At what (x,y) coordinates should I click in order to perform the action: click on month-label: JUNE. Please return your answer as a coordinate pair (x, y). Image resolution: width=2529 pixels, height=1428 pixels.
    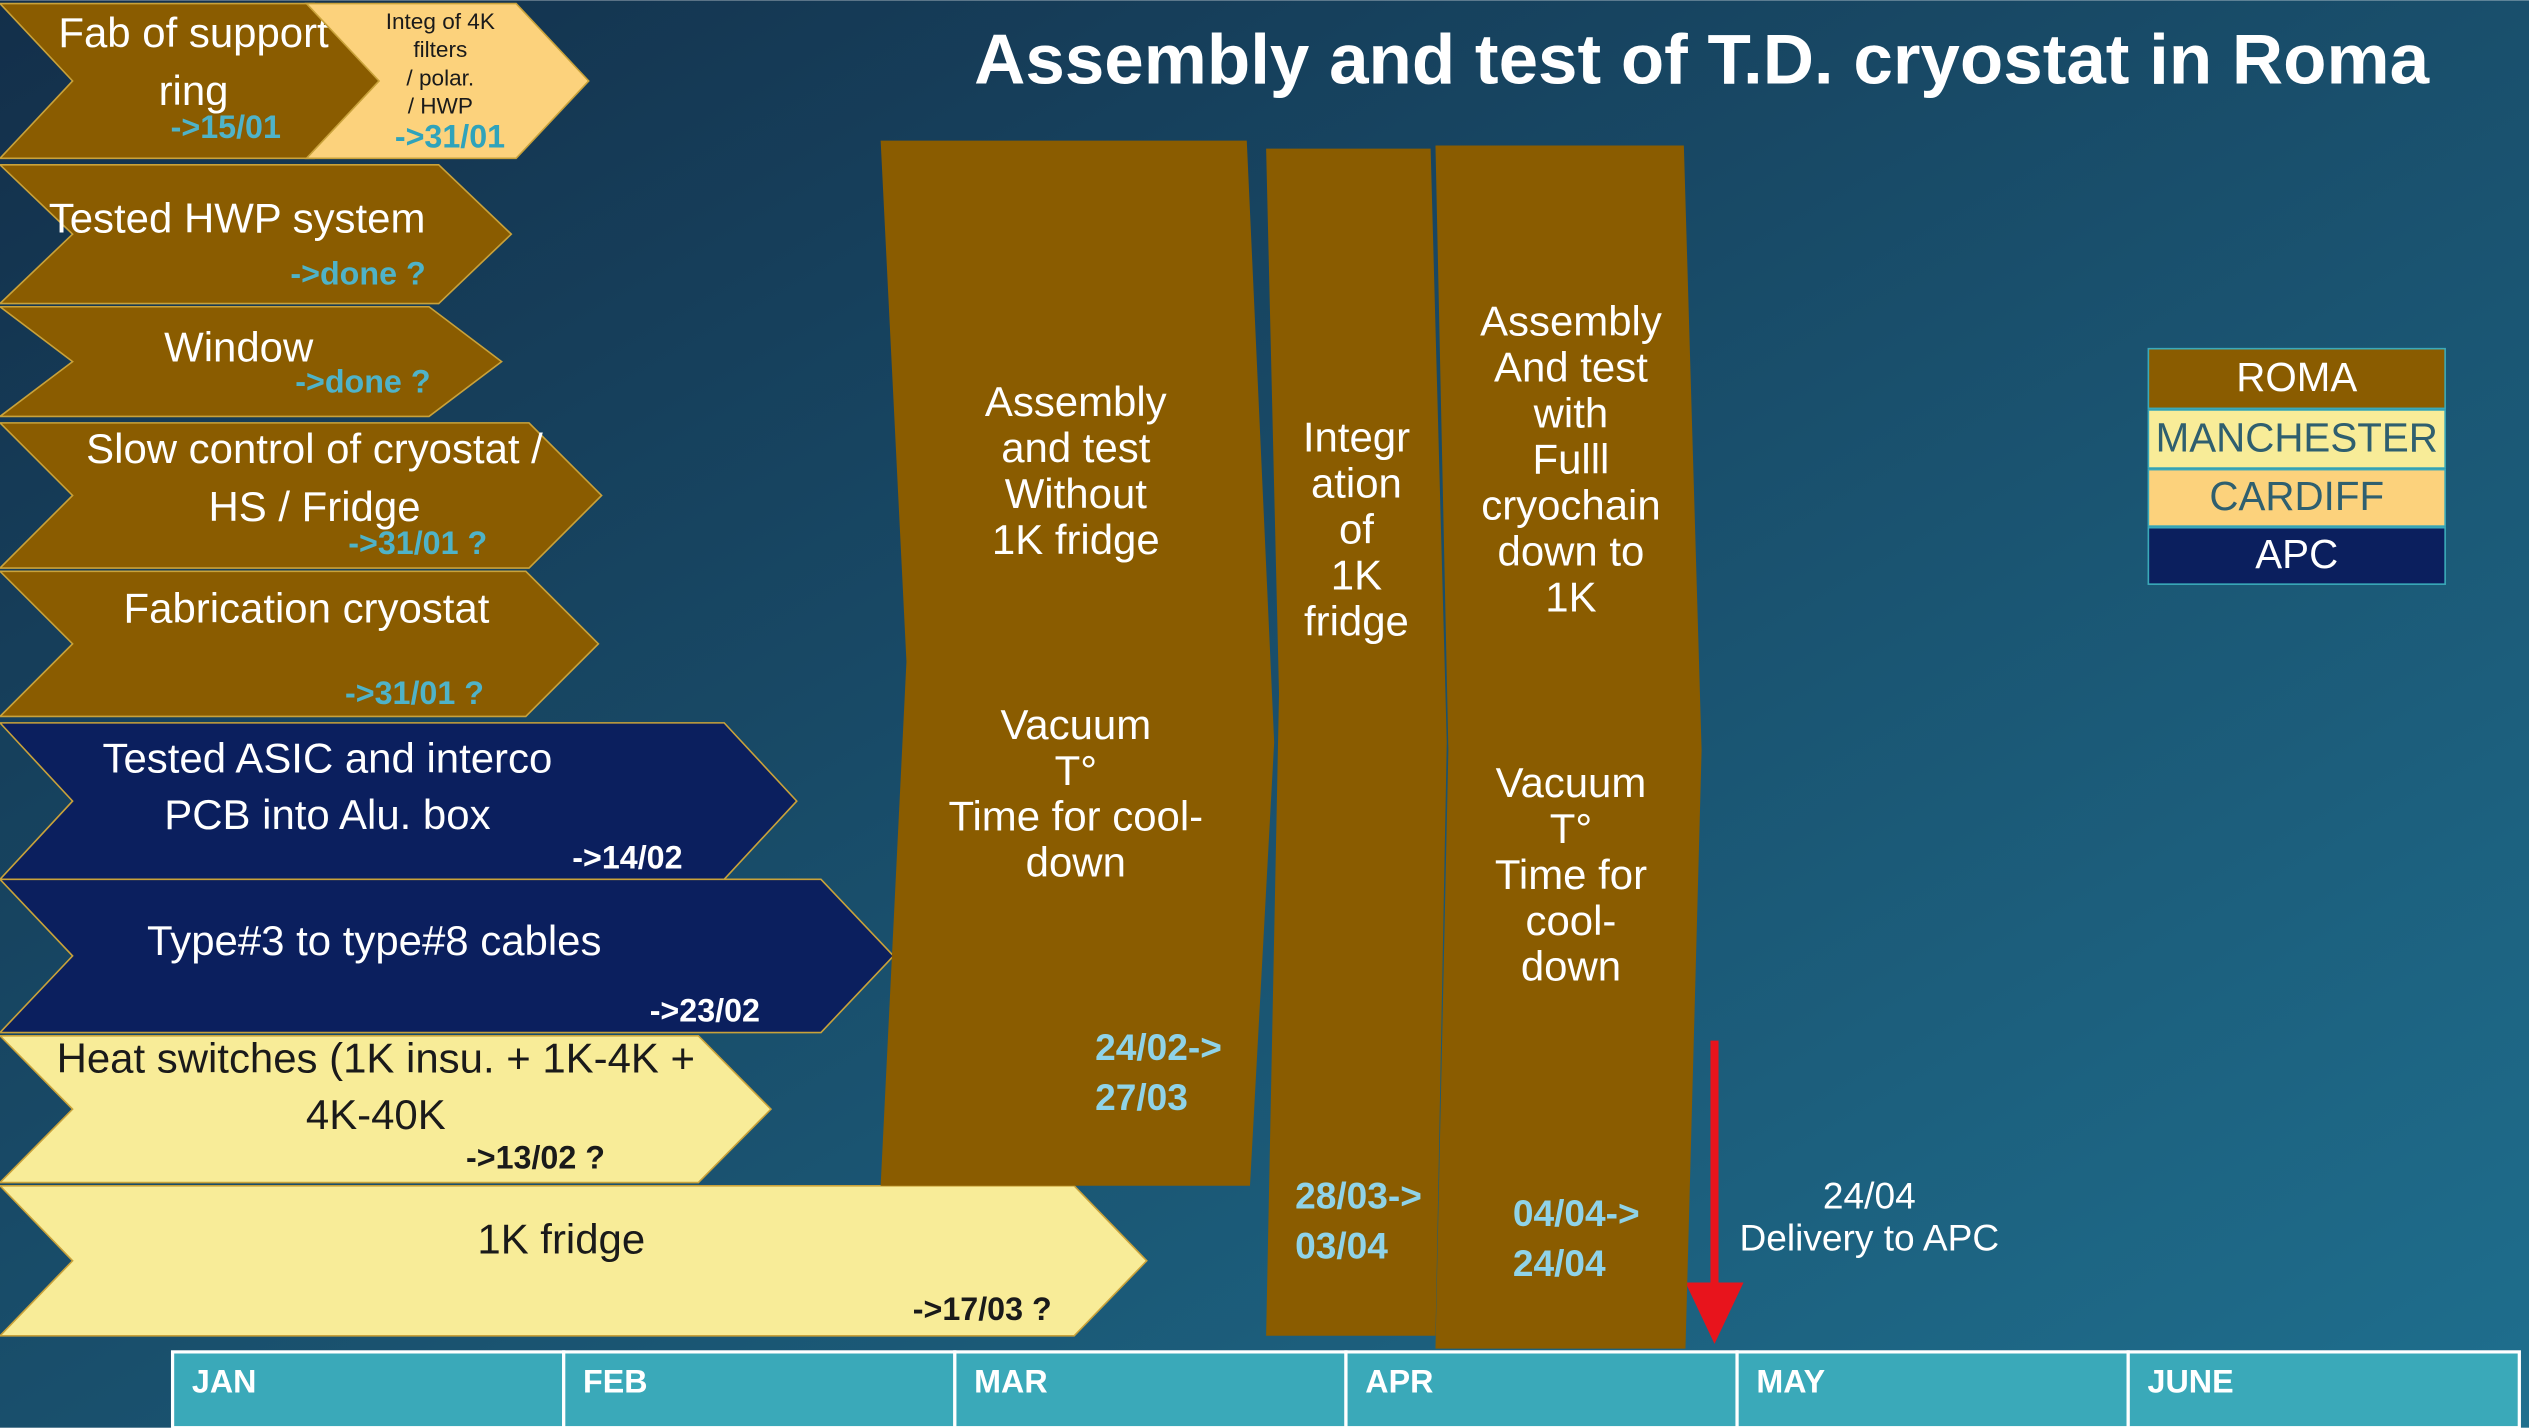
    Looking at the image, I should click on (2191, 1382).